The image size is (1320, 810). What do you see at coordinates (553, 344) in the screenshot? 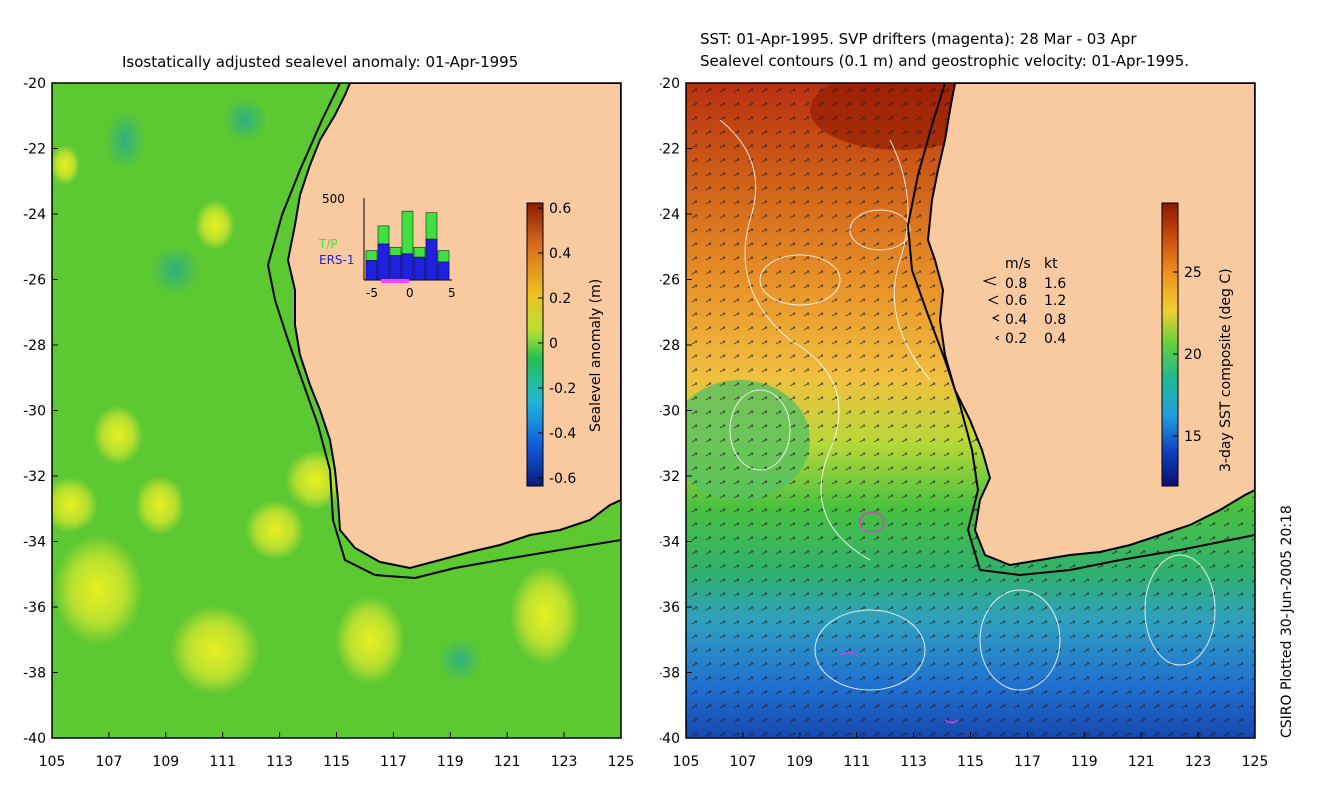
I see `left-colorbar-tick-label: 0` at bounding box center [553, 344].